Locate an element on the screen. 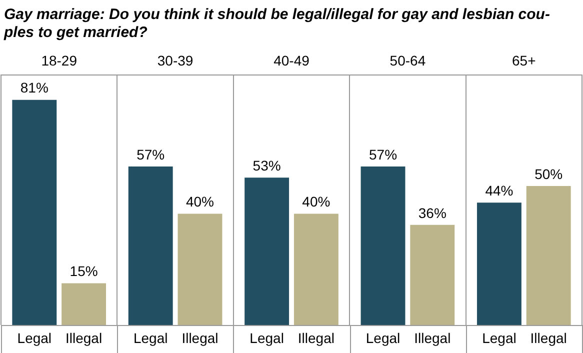 Image resolution: width=583 pixels, height=353 pixels. data-label: 44% is located at coordinates (499, 190).